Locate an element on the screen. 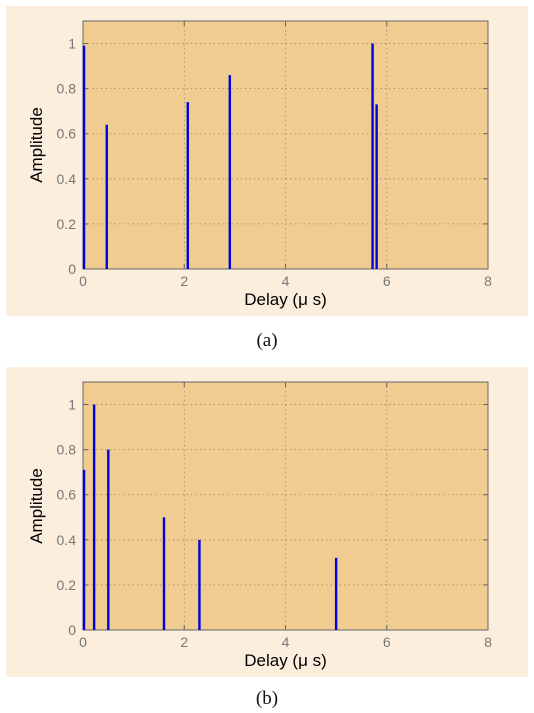 The image size is (534, 713). caption-b: (b) is located at coordinates (267, 698).